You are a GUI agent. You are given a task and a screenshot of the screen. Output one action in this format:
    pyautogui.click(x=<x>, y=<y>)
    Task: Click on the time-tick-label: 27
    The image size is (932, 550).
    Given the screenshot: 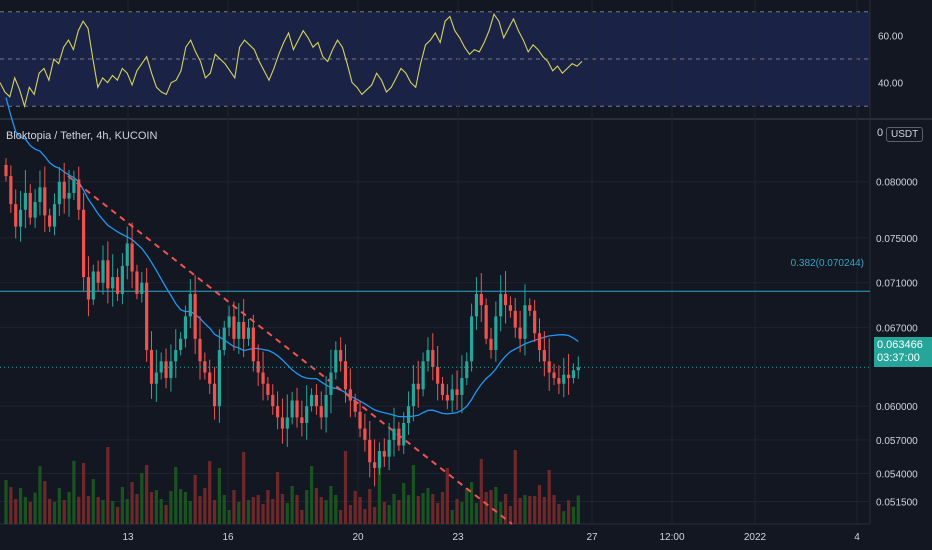 What is the action you would take?
    pyautogui.click(x=592, y=537)
    